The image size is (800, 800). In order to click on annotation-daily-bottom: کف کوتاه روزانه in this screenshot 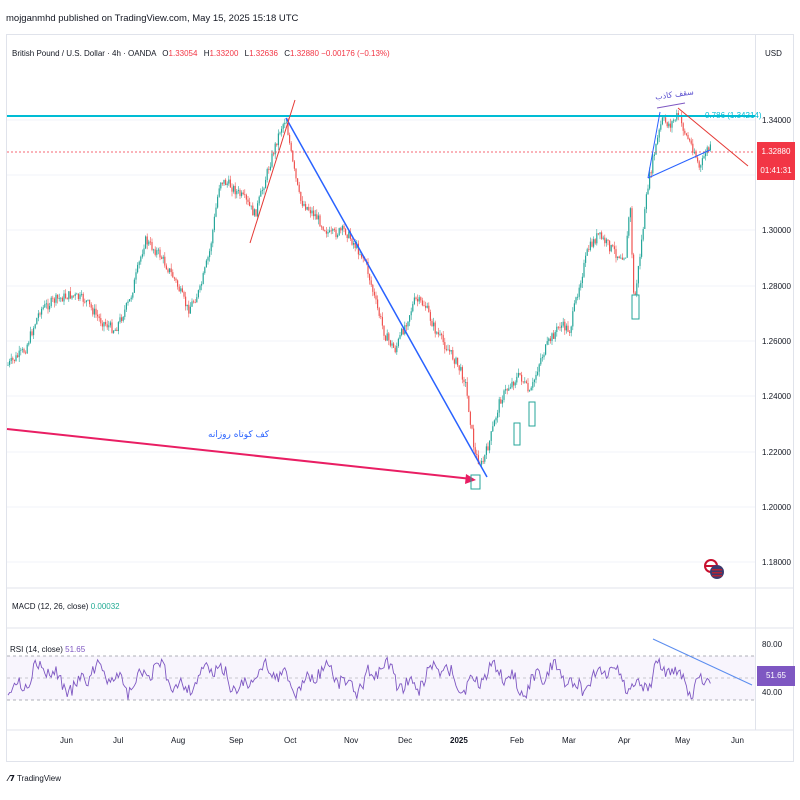, I will do `click(239, 435)`.